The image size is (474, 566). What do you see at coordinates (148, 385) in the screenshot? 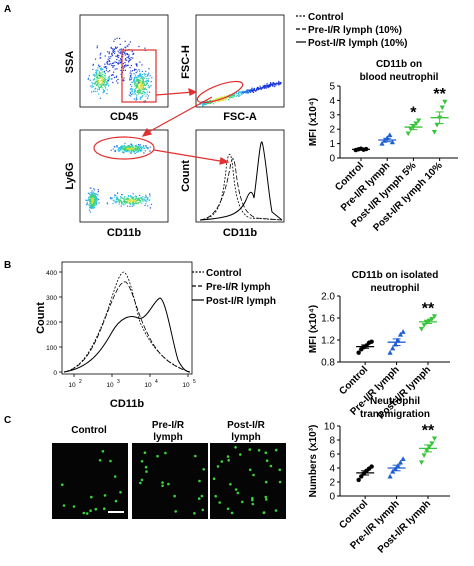
I see `xtick-label-b: 10` at bounding box center [148, 385].